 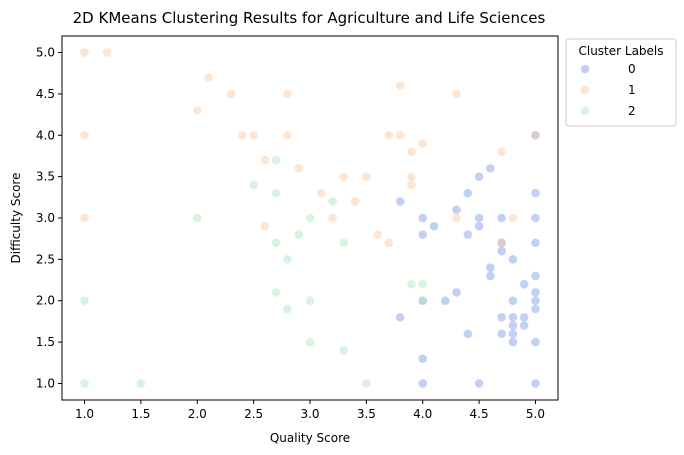 I want to click on y-tick-label: 4.0, so click(x=45, y=135).